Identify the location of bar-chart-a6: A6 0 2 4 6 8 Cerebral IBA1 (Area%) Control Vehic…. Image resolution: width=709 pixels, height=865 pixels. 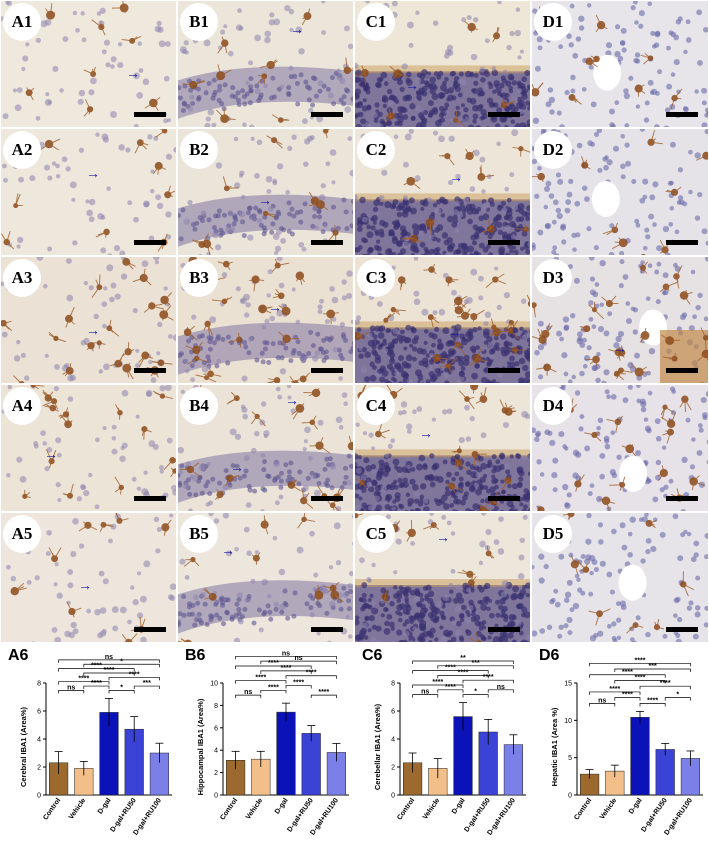
(88, 754).